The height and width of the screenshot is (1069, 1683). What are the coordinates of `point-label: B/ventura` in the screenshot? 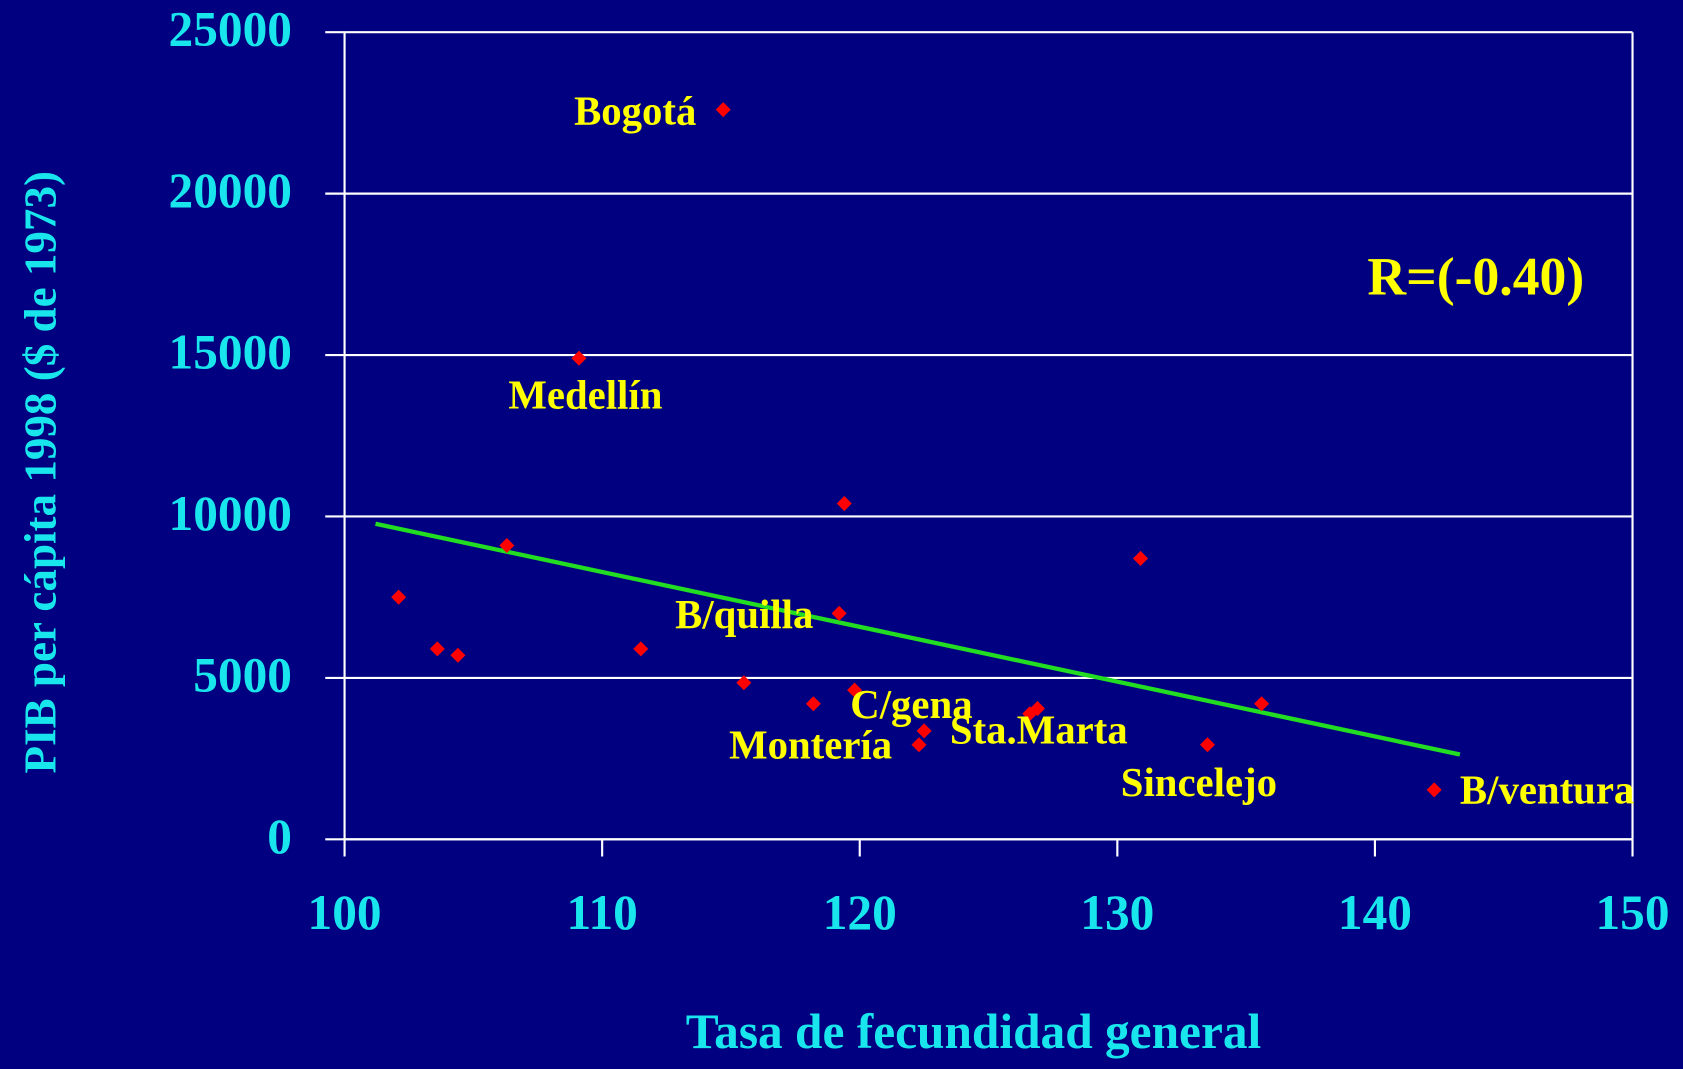 It's located at (1547, 790).